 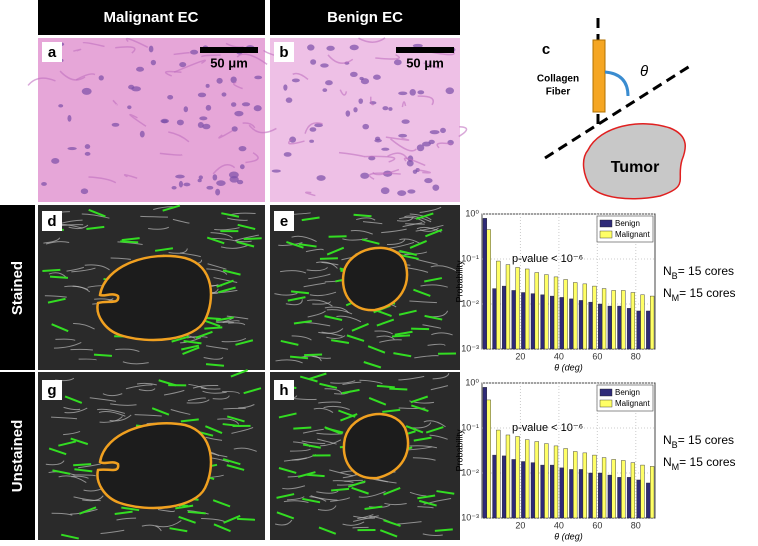 I want to click on legend-label: Malignant, so click(x=632, y=403).